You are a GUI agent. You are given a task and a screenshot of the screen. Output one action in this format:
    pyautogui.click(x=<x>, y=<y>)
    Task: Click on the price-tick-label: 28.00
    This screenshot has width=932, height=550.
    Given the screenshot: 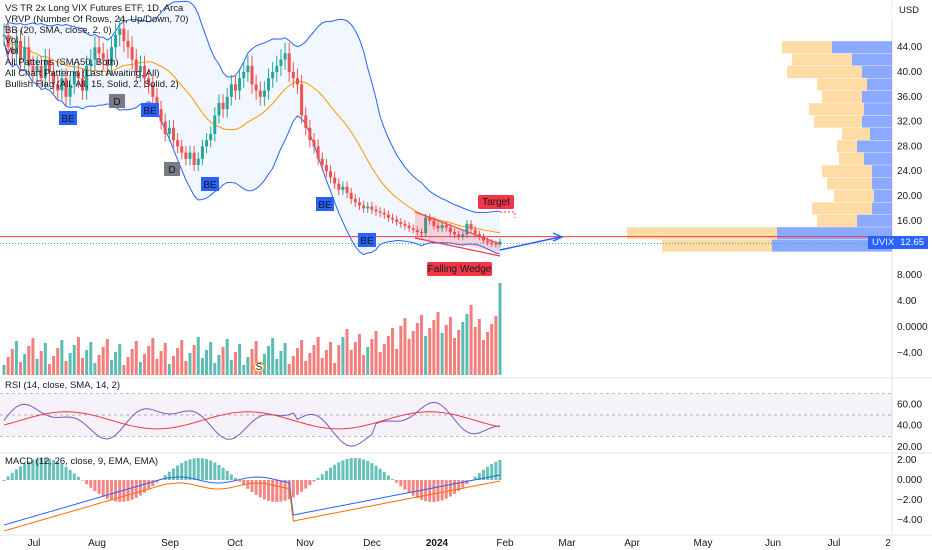 What is the action you would take?
    pyautogui.click(x=909, y=146)
    